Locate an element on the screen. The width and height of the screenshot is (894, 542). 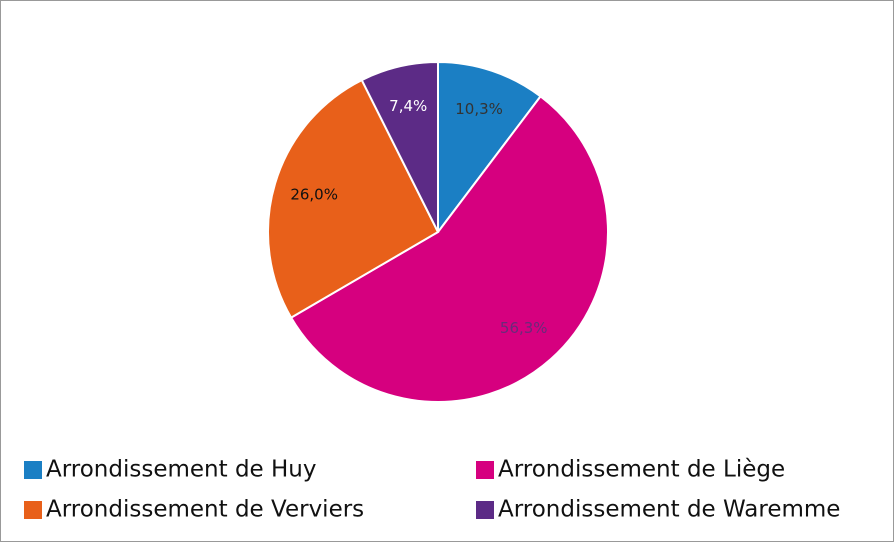
legend-label: Arrondissement de Huy is located at coordinates (181, 470).